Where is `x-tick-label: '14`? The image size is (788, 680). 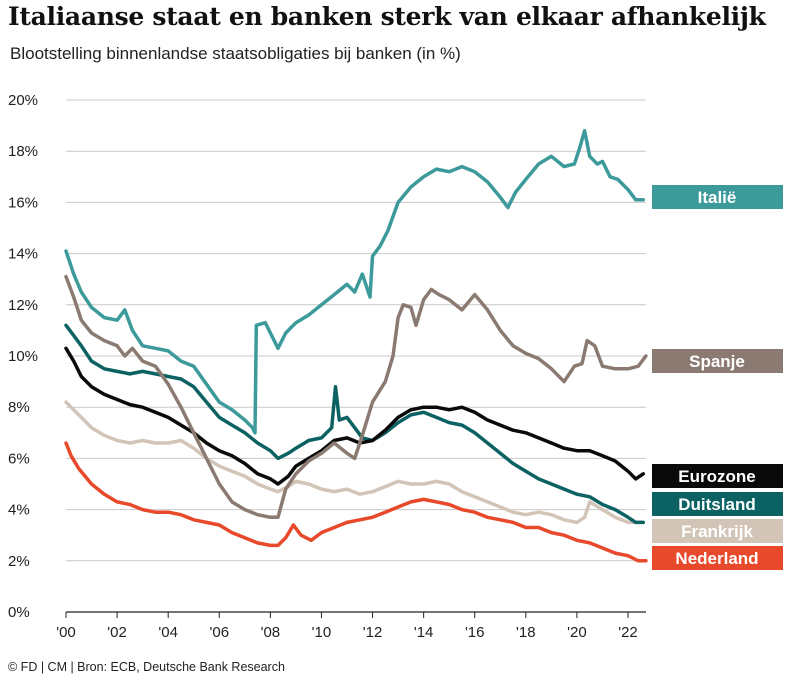
x-tick-label: '14 is located at coordinates (424, 632).